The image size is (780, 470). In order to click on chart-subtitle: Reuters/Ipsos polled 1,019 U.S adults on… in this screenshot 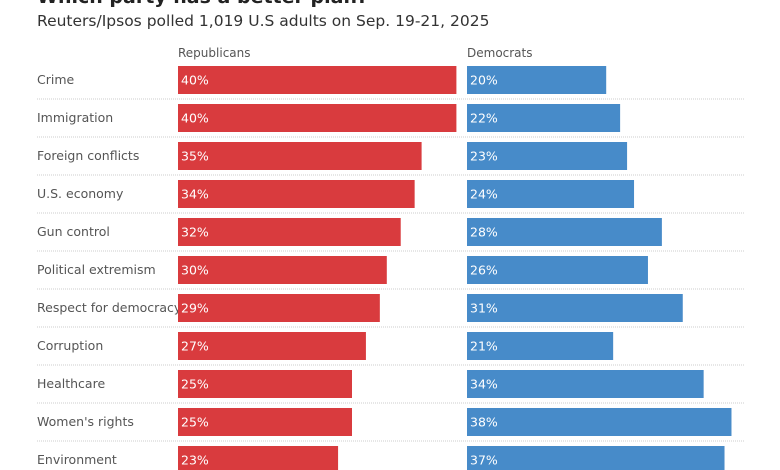, I will do `click(263, 21)`.